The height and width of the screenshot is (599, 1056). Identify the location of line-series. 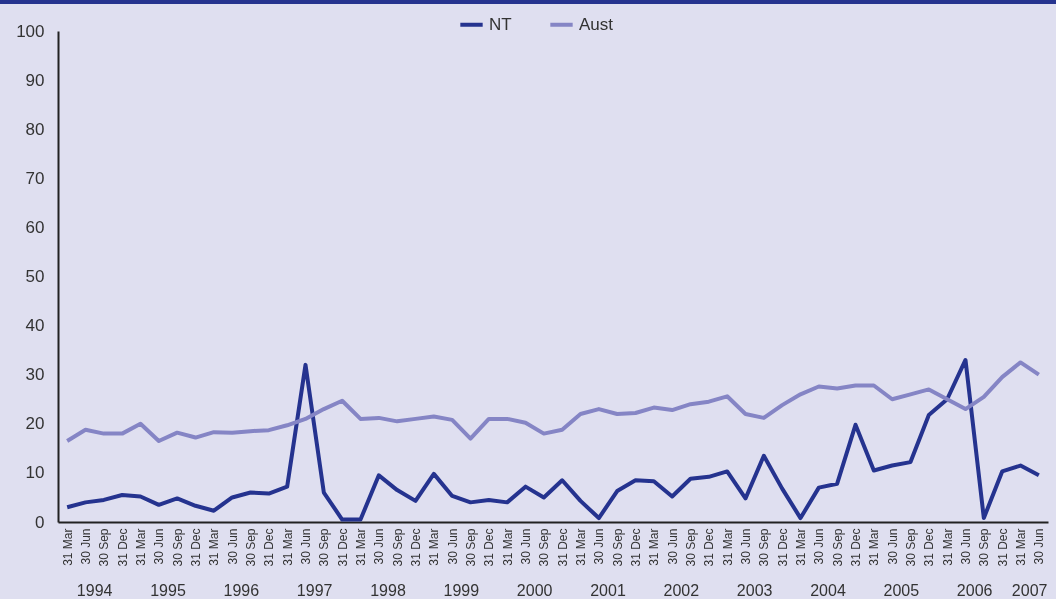
(553, 401).